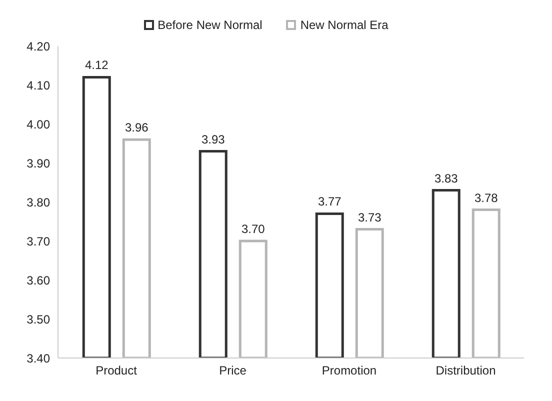  I want to click on legend-label: New Normal Era, so click(344, 25).